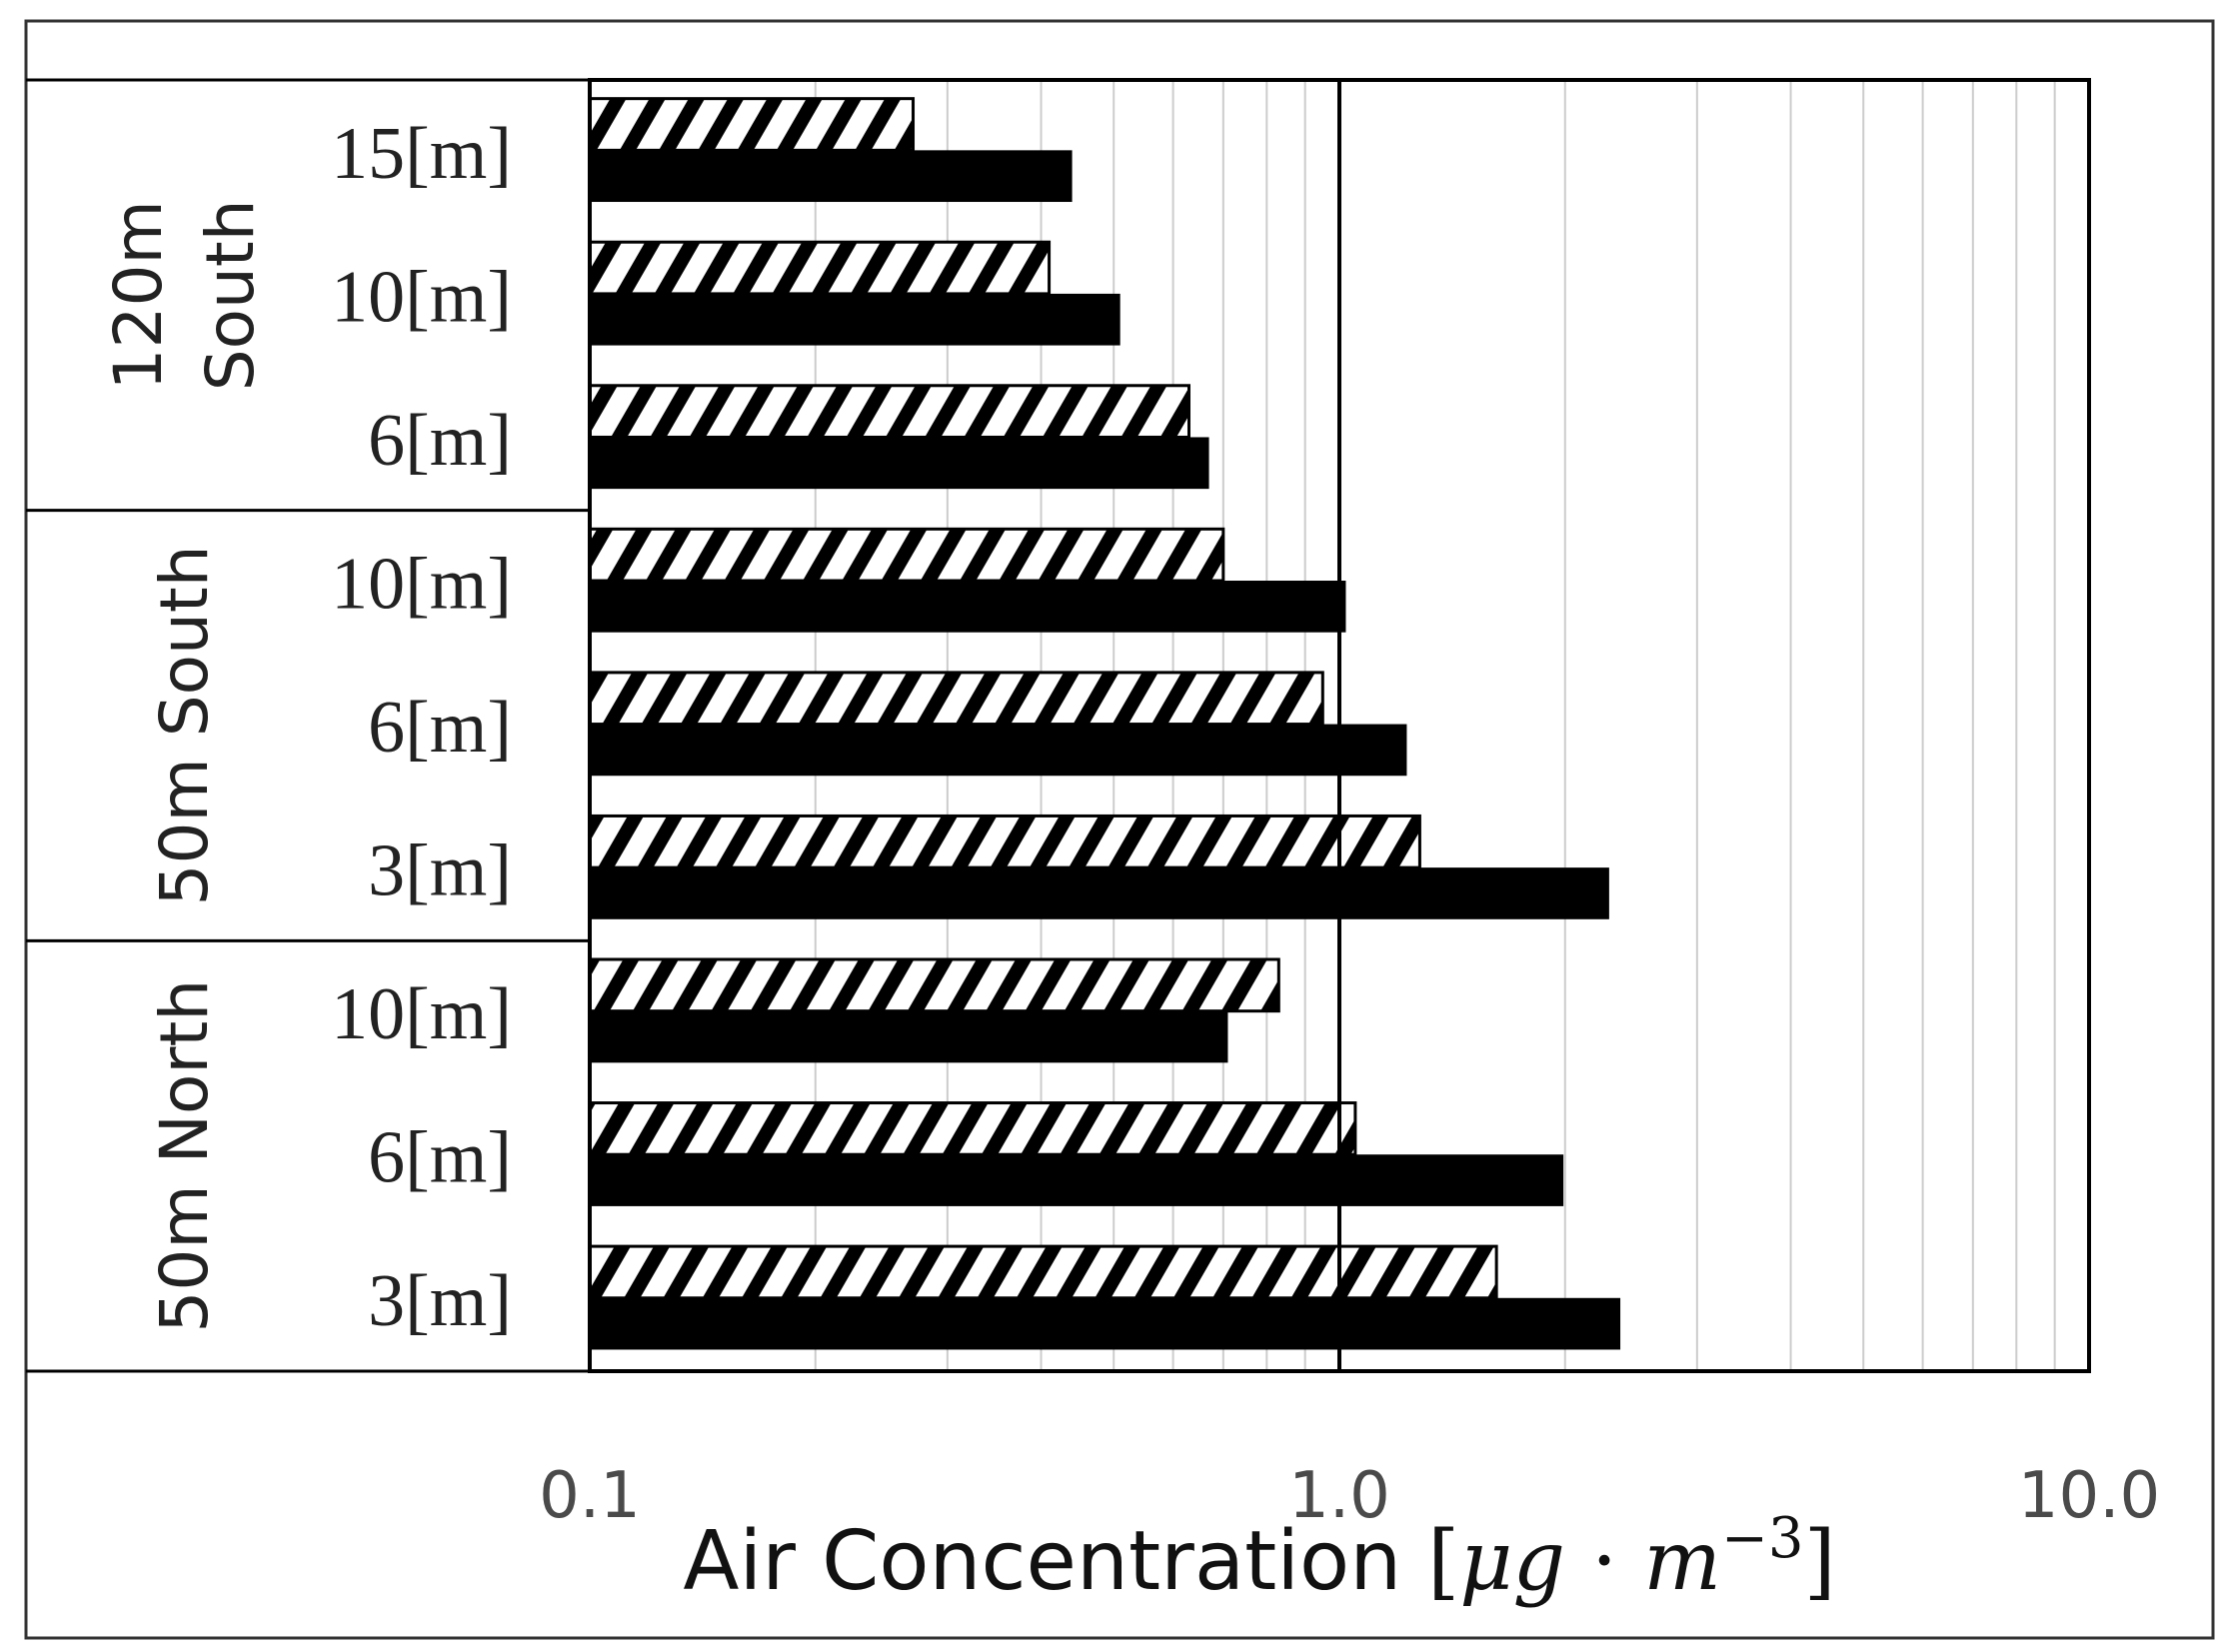  What do you see at coordinates (1820, 1561) in the screenshot?
I see `x-axis-title-close-bracket: ]` at bounding box center [1820, 1561].